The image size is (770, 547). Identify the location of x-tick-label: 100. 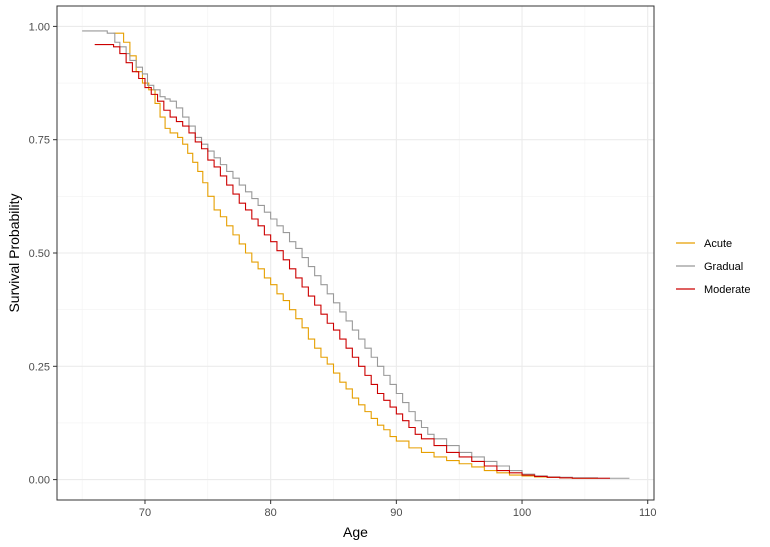
(522, 513).